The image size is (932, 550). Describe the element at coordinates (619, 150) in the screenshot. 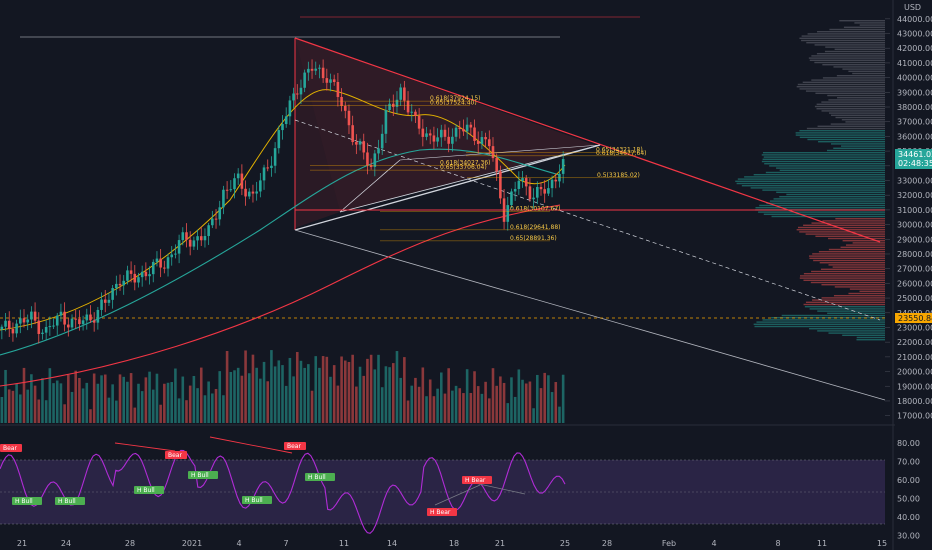

I see `fib-level-label: 0.65(34321.18)` at that location.